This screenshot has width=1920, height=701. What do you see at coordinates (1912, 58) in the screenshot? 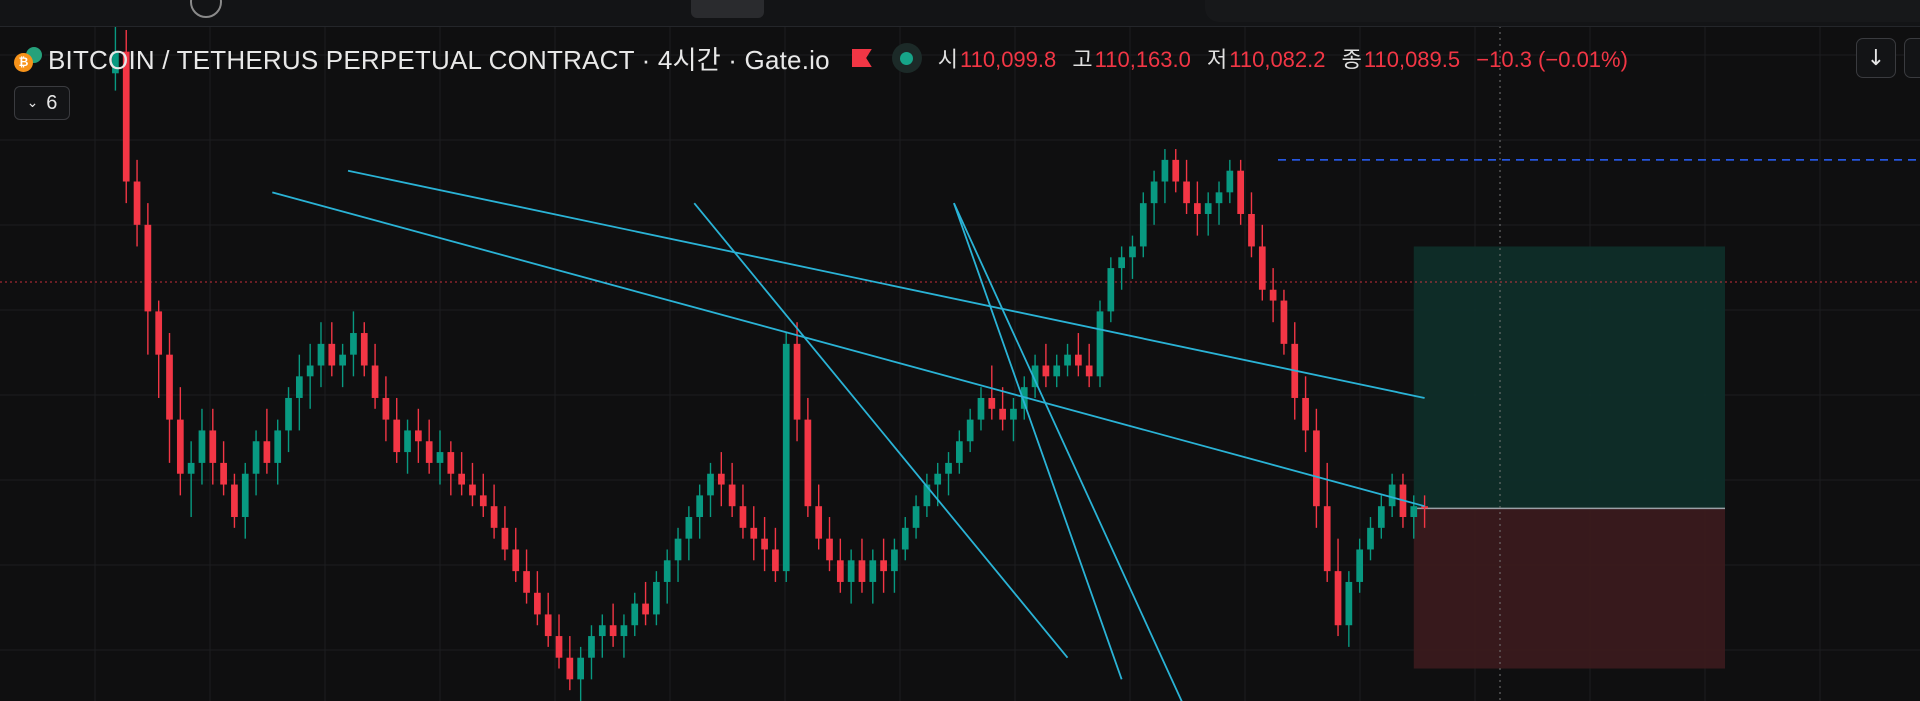
I see `edge-button` at bounding box center [1912, 58].